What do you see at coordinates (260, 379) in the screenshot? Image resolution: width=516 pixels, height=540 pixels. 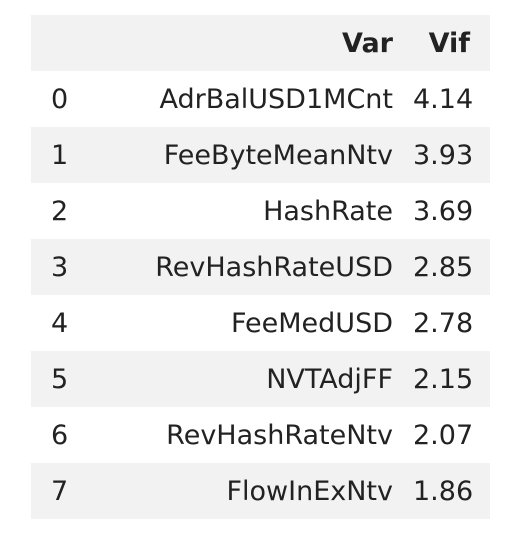 I see `table-row: 5 NVTAdjFF 2.15` at bounding box center [260, 379].